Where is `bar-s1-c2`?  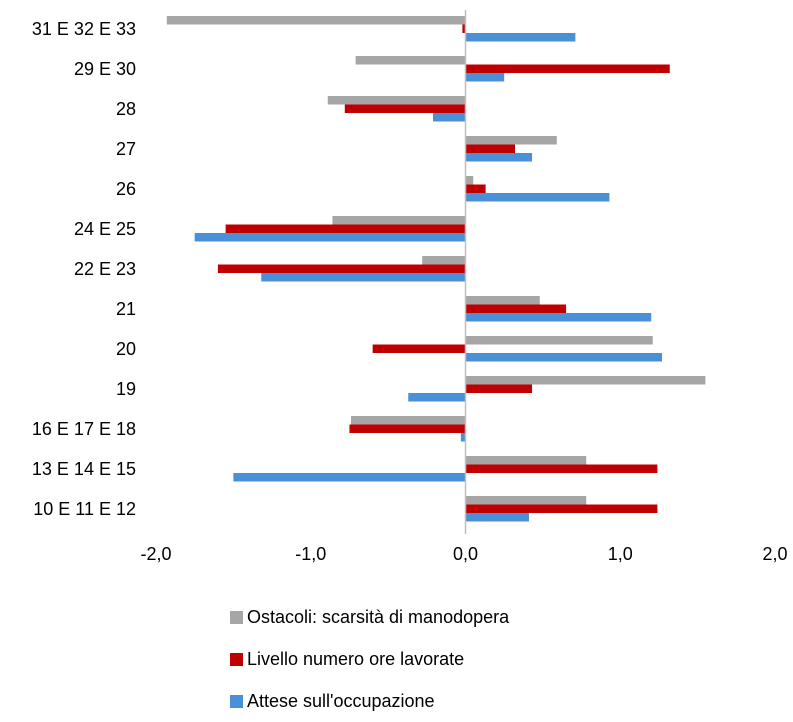 bar-s1-c2 is located at coordinates (407, 428).